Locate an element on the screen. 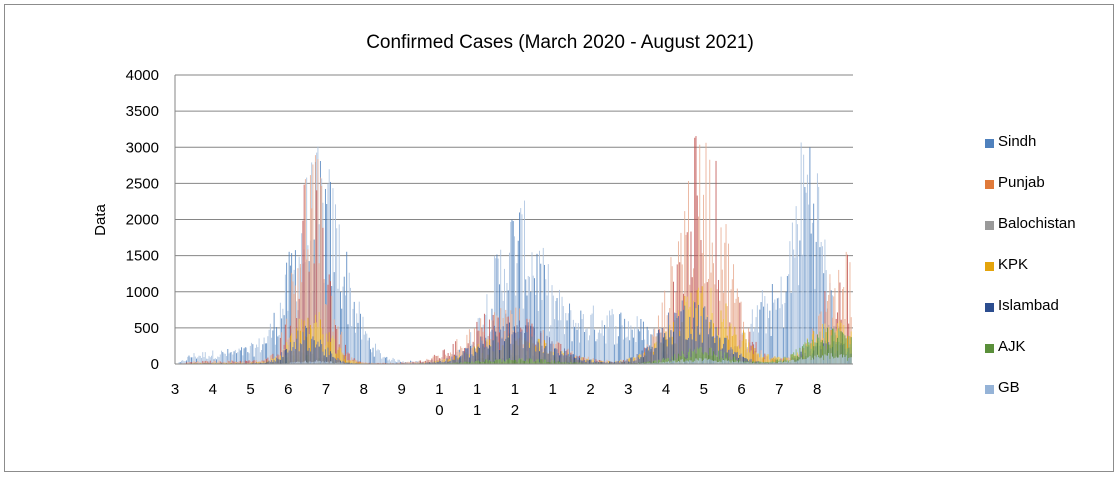  x-tick-label: 4 is located at coordinates (213, 389).